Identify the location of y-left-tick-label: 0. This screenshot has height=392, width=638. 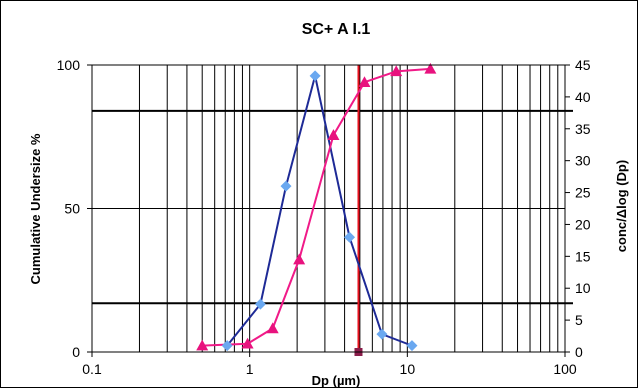
(76, 352).